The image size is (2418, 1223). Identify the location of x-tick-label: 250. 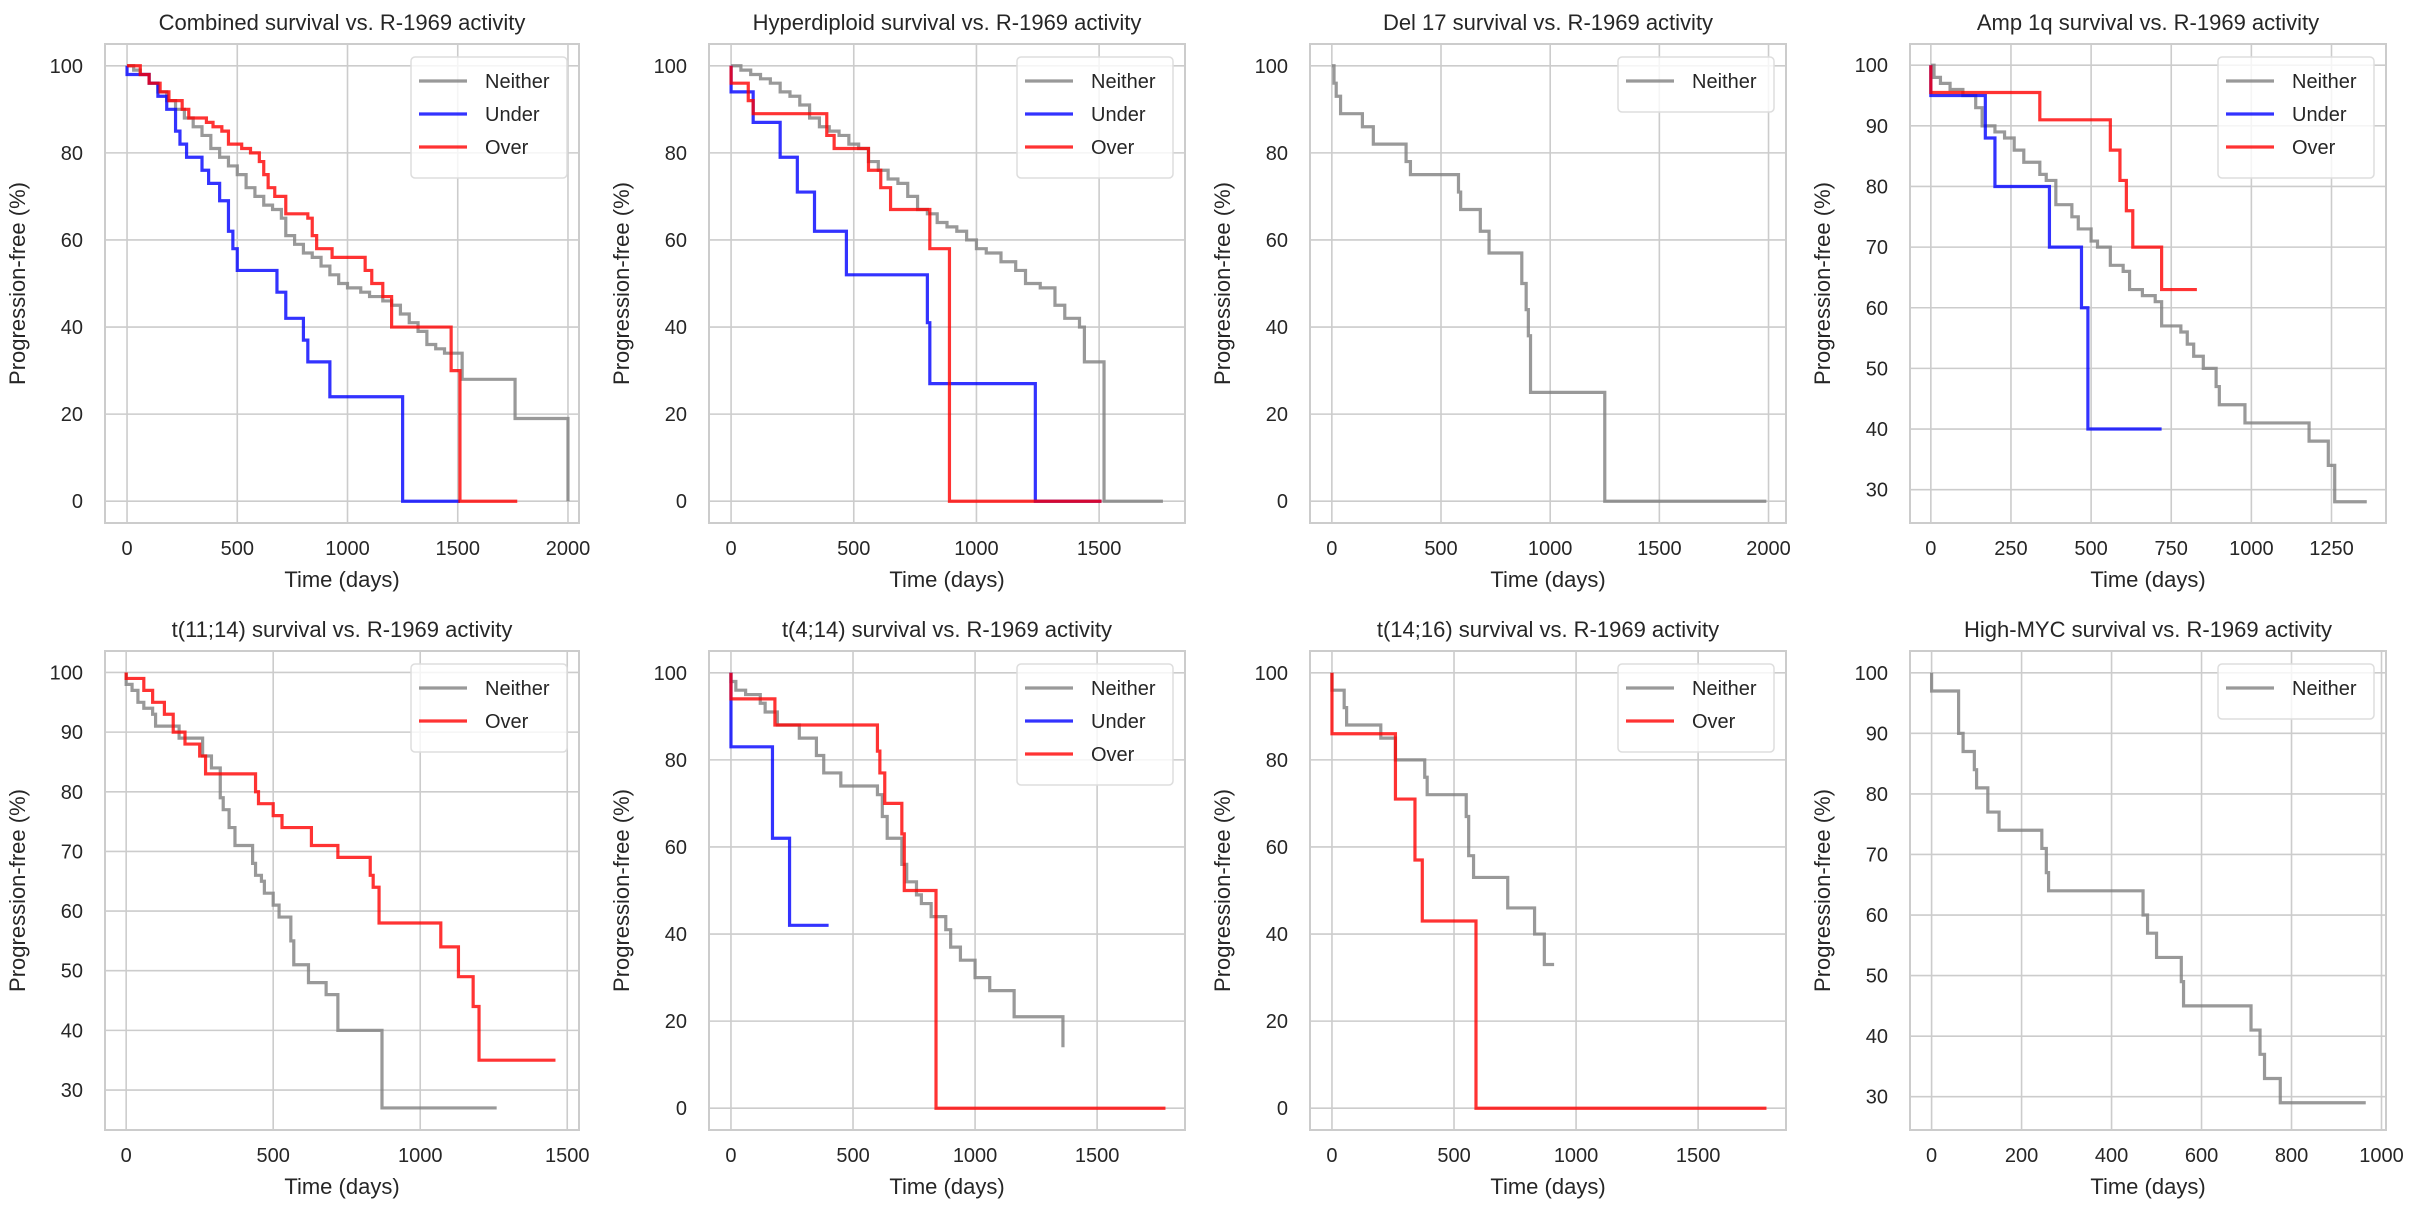
(2010, 549).